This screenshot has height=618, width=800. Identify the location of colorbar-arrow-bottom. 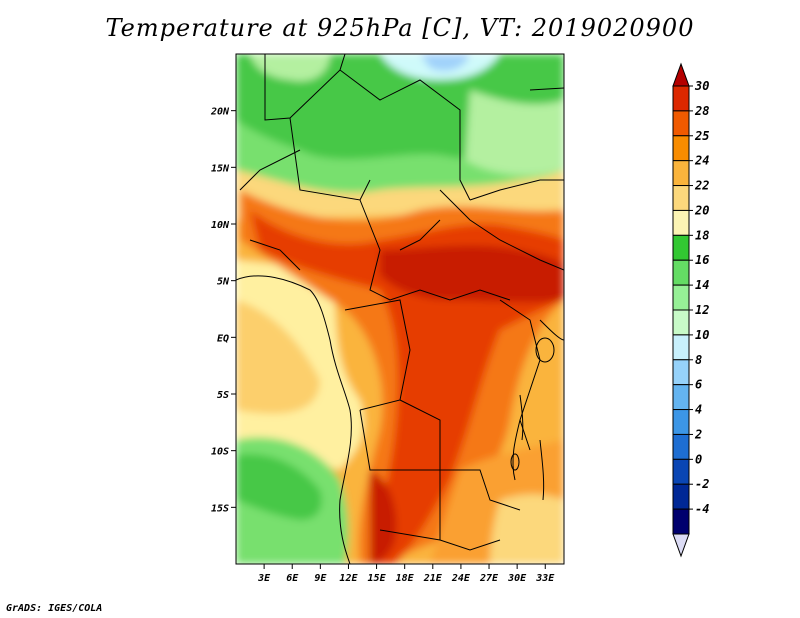
(681, 545).